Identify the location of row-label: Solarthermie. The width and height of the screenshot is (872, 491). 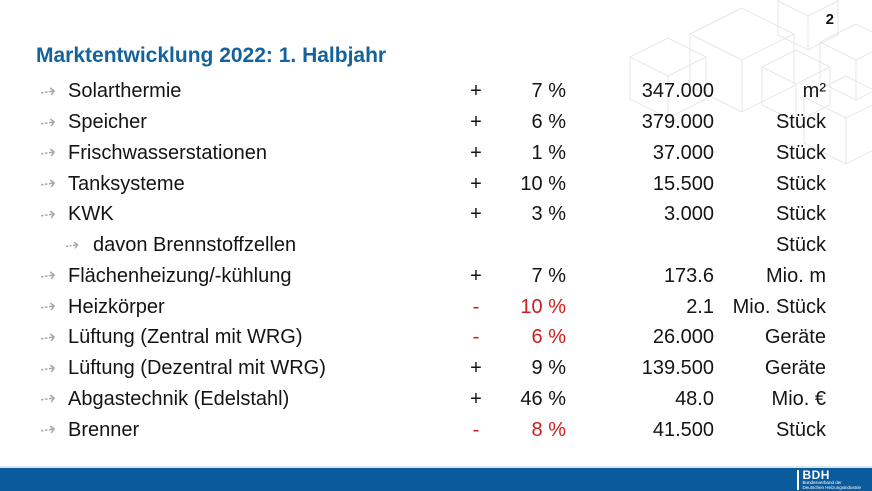
(125, 91).